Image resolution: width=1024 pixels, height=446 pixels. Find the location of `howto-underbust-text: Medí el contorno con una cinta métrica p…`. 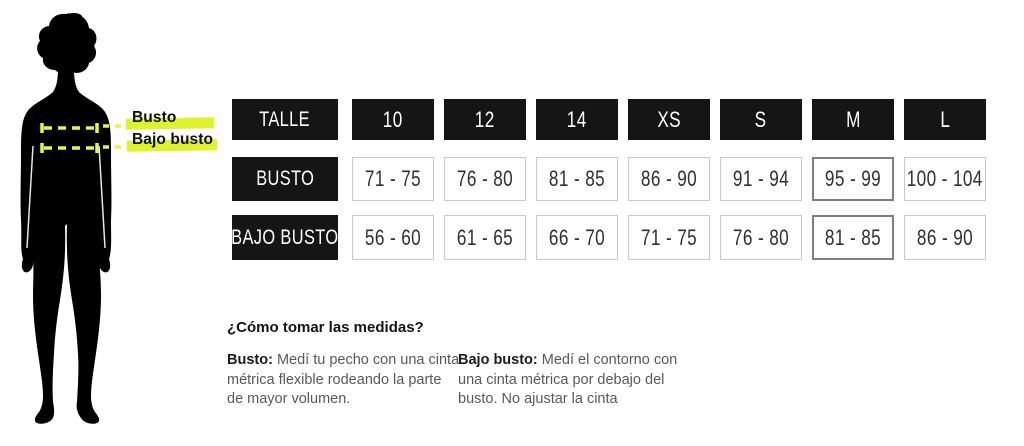

howto-underbust-text: Medí el contorno con una cinta métrica p… is located at coordinates (568, 379).